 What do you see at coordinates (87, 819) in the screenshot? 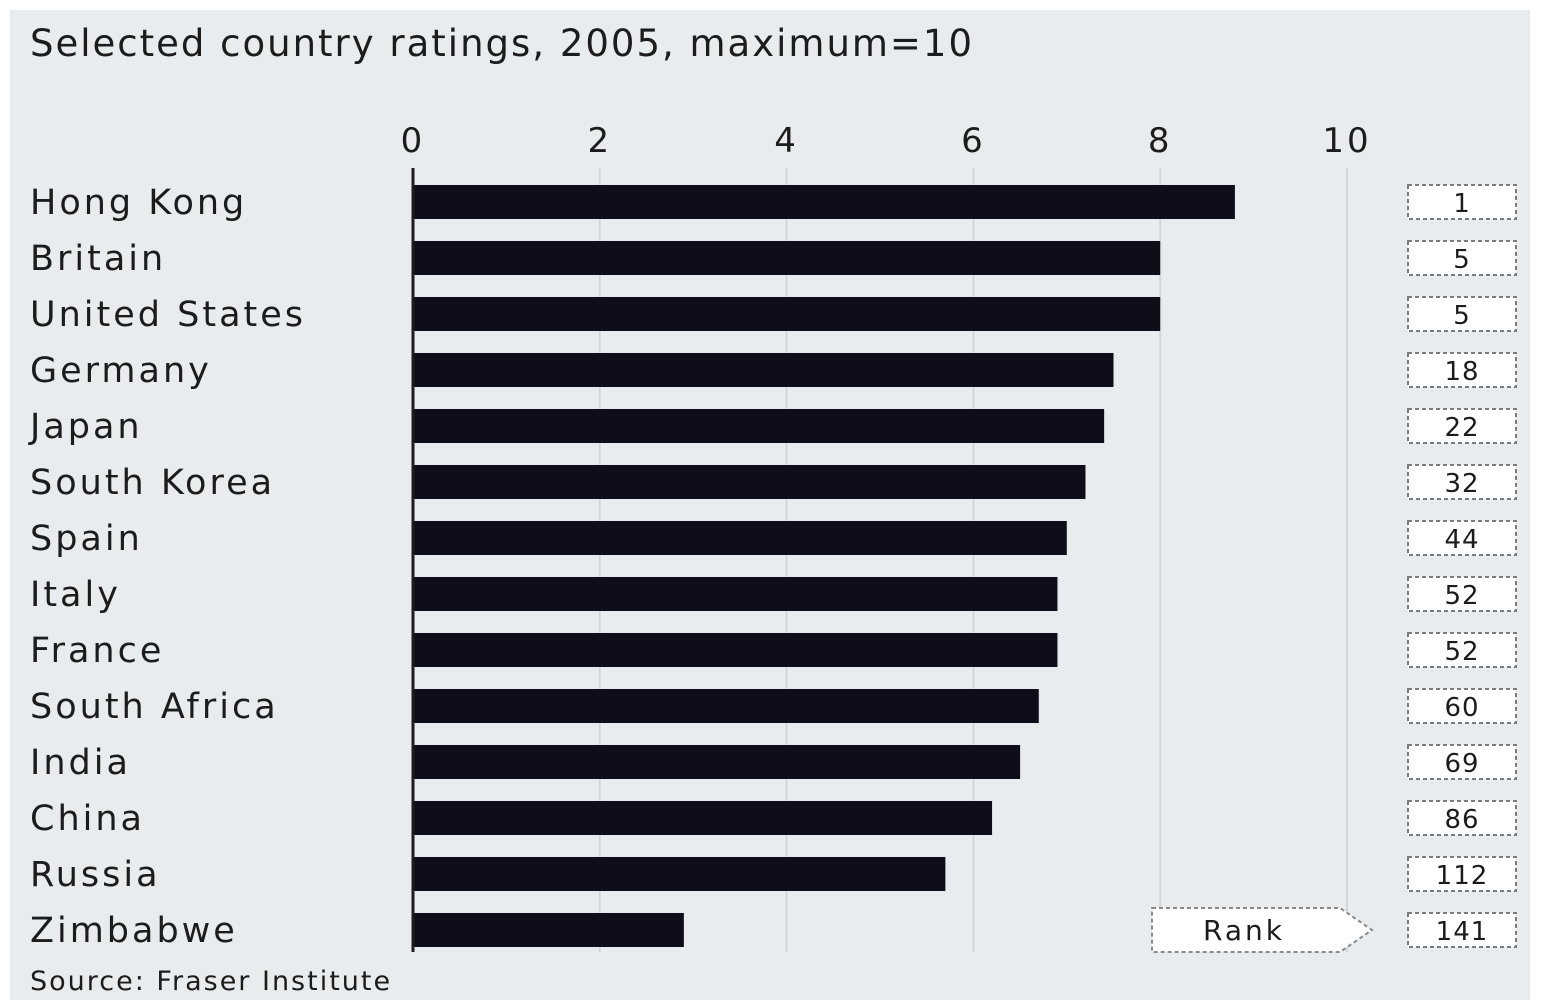
I see `category-label-11: China` at bounding box center [87, 819].